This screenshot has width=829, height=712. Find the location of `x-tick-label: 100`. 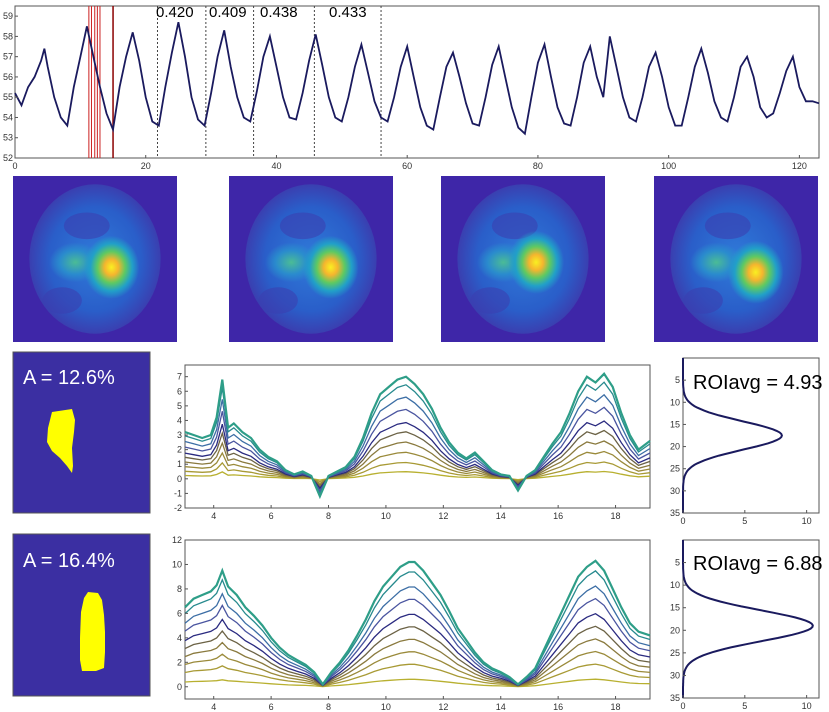

x-tick-label: 100 is located at coordinates (668, 166).